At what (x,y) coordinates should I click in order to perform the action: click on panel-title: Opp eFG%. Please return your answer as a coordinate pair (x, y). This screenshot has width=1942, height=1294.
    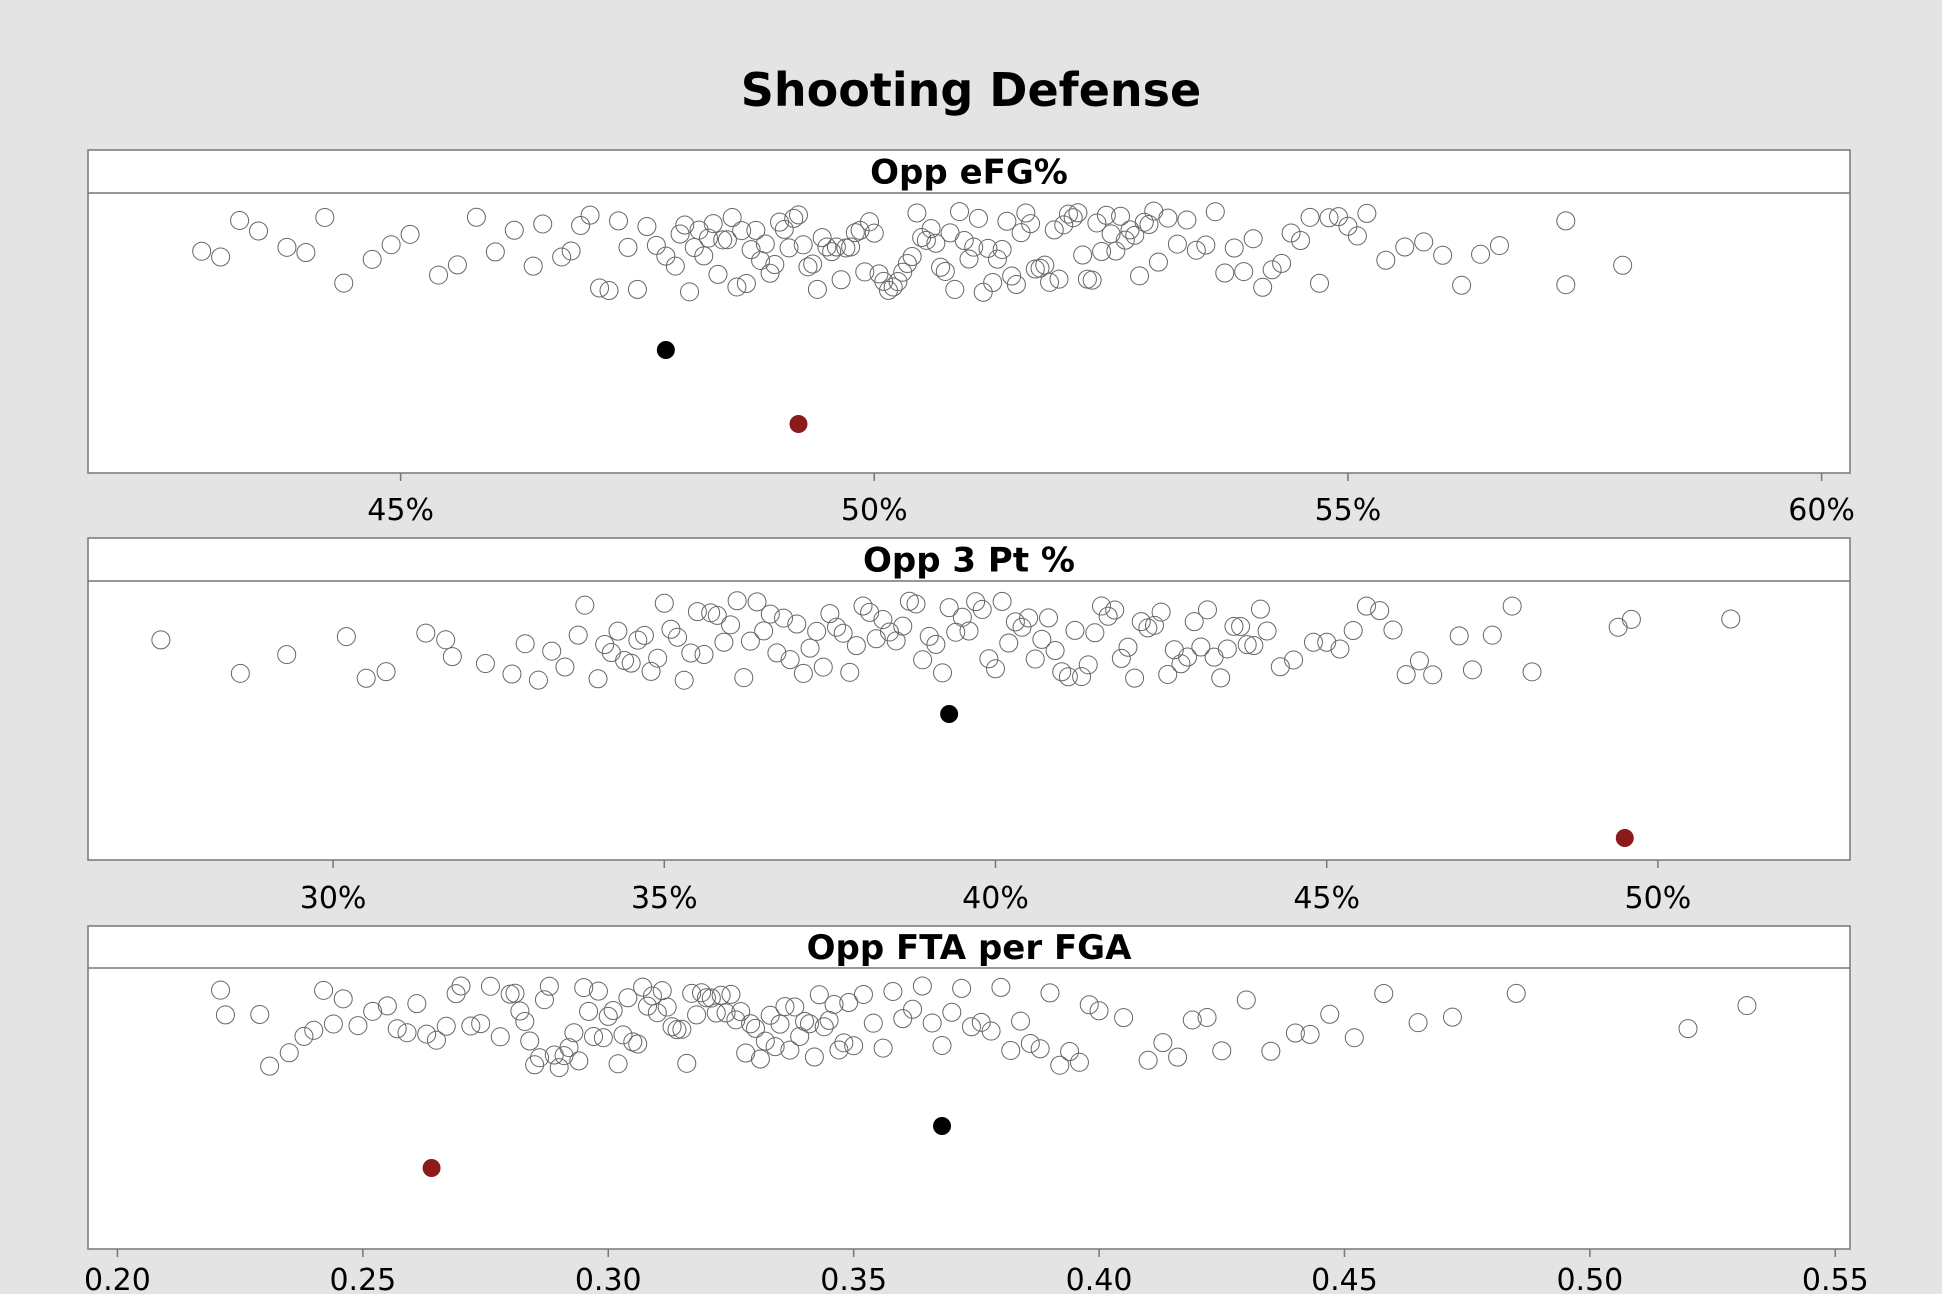
    Looking at the image, I should click on (969, 173).